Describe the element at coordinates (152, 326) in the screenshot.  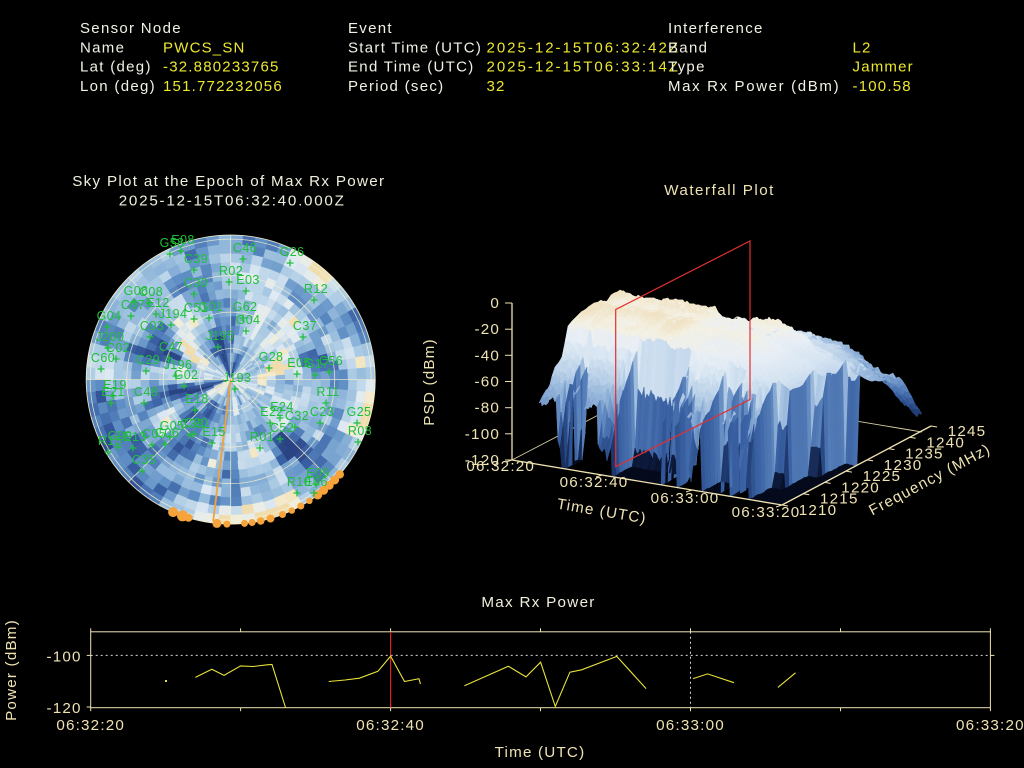
I see `svg-text: C03` at that location.